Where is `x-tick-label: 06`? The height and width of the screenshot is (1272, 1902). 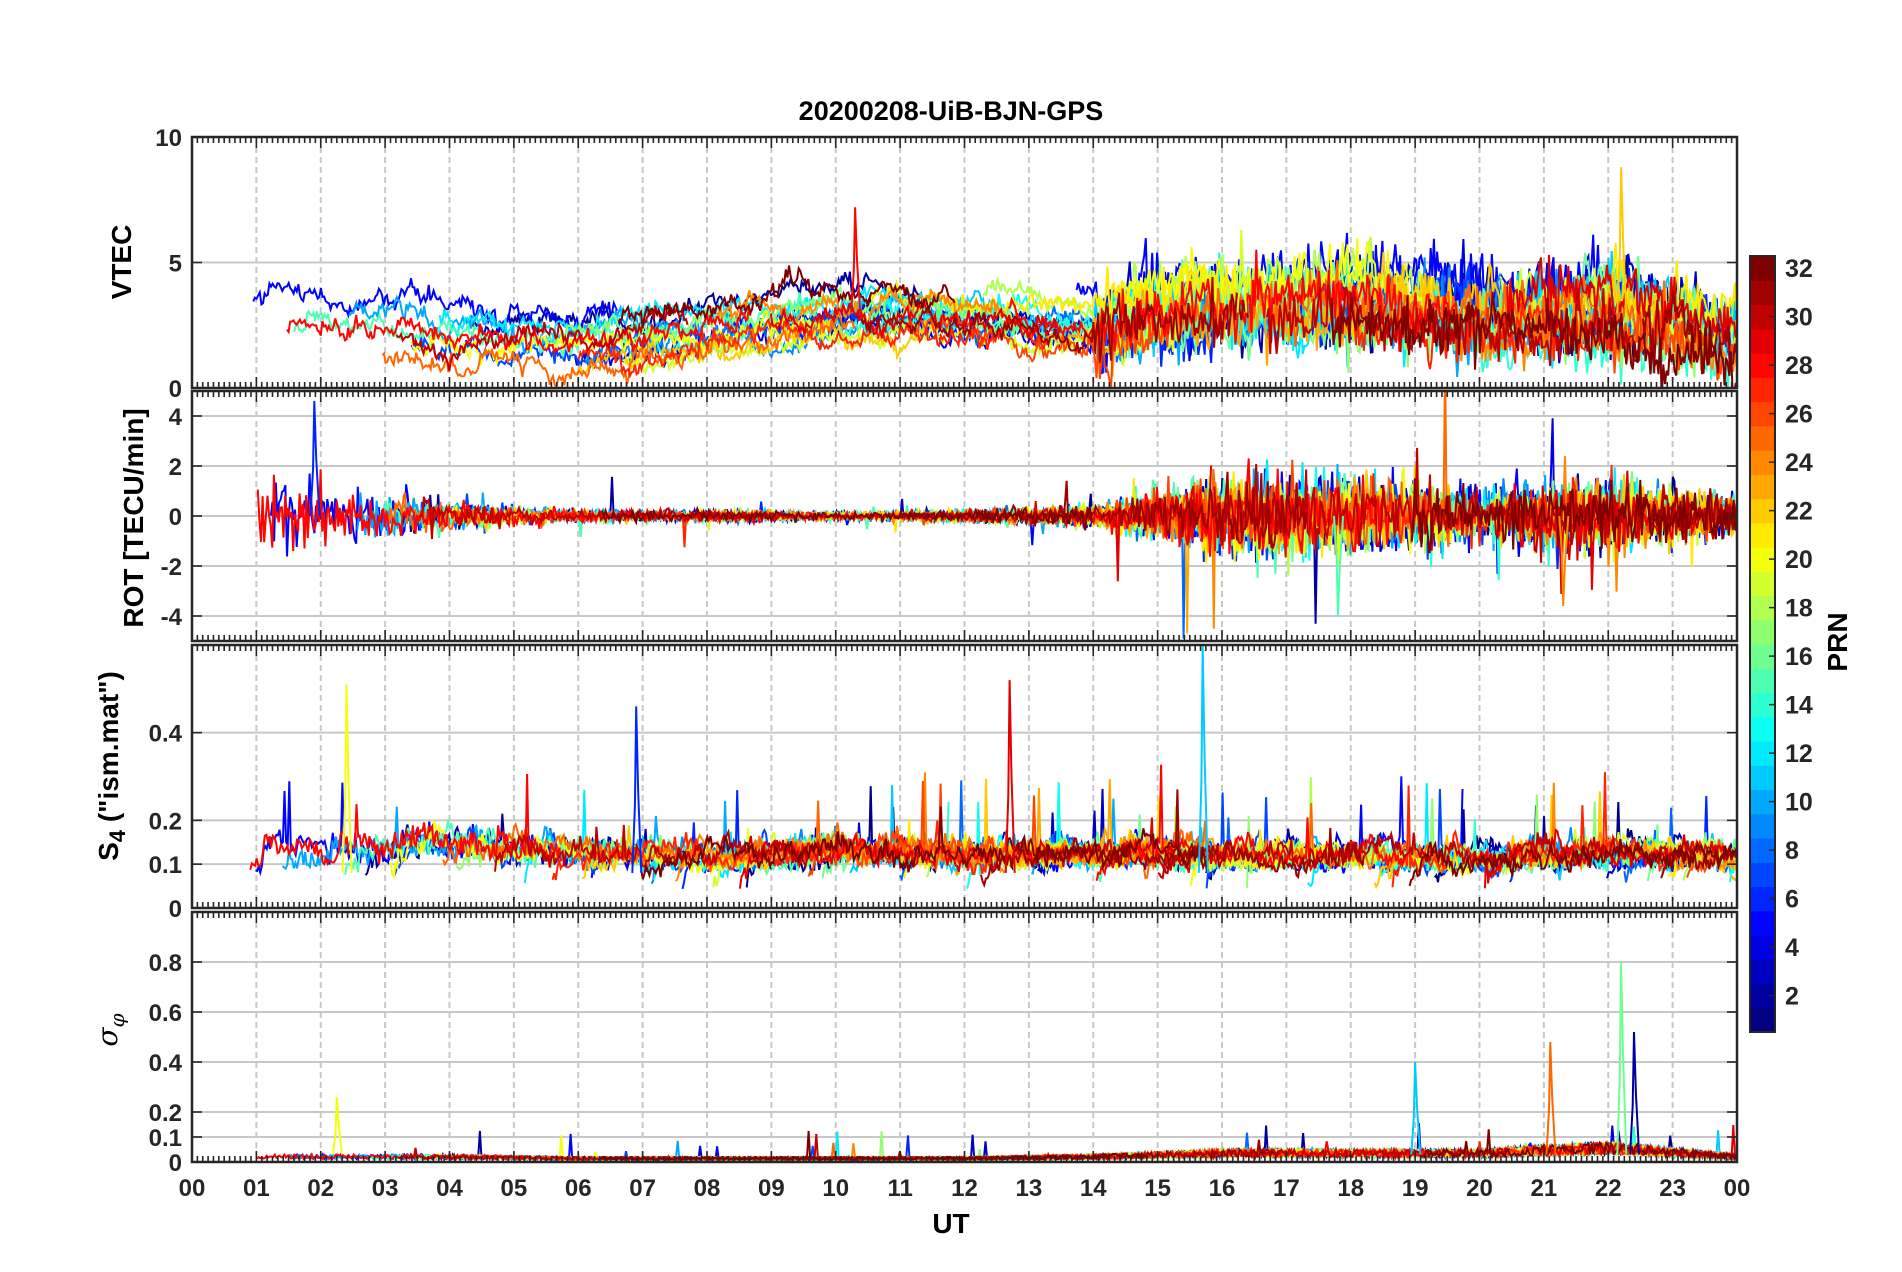
x-tick-label: 06 is located at coordinates (578, 1188).